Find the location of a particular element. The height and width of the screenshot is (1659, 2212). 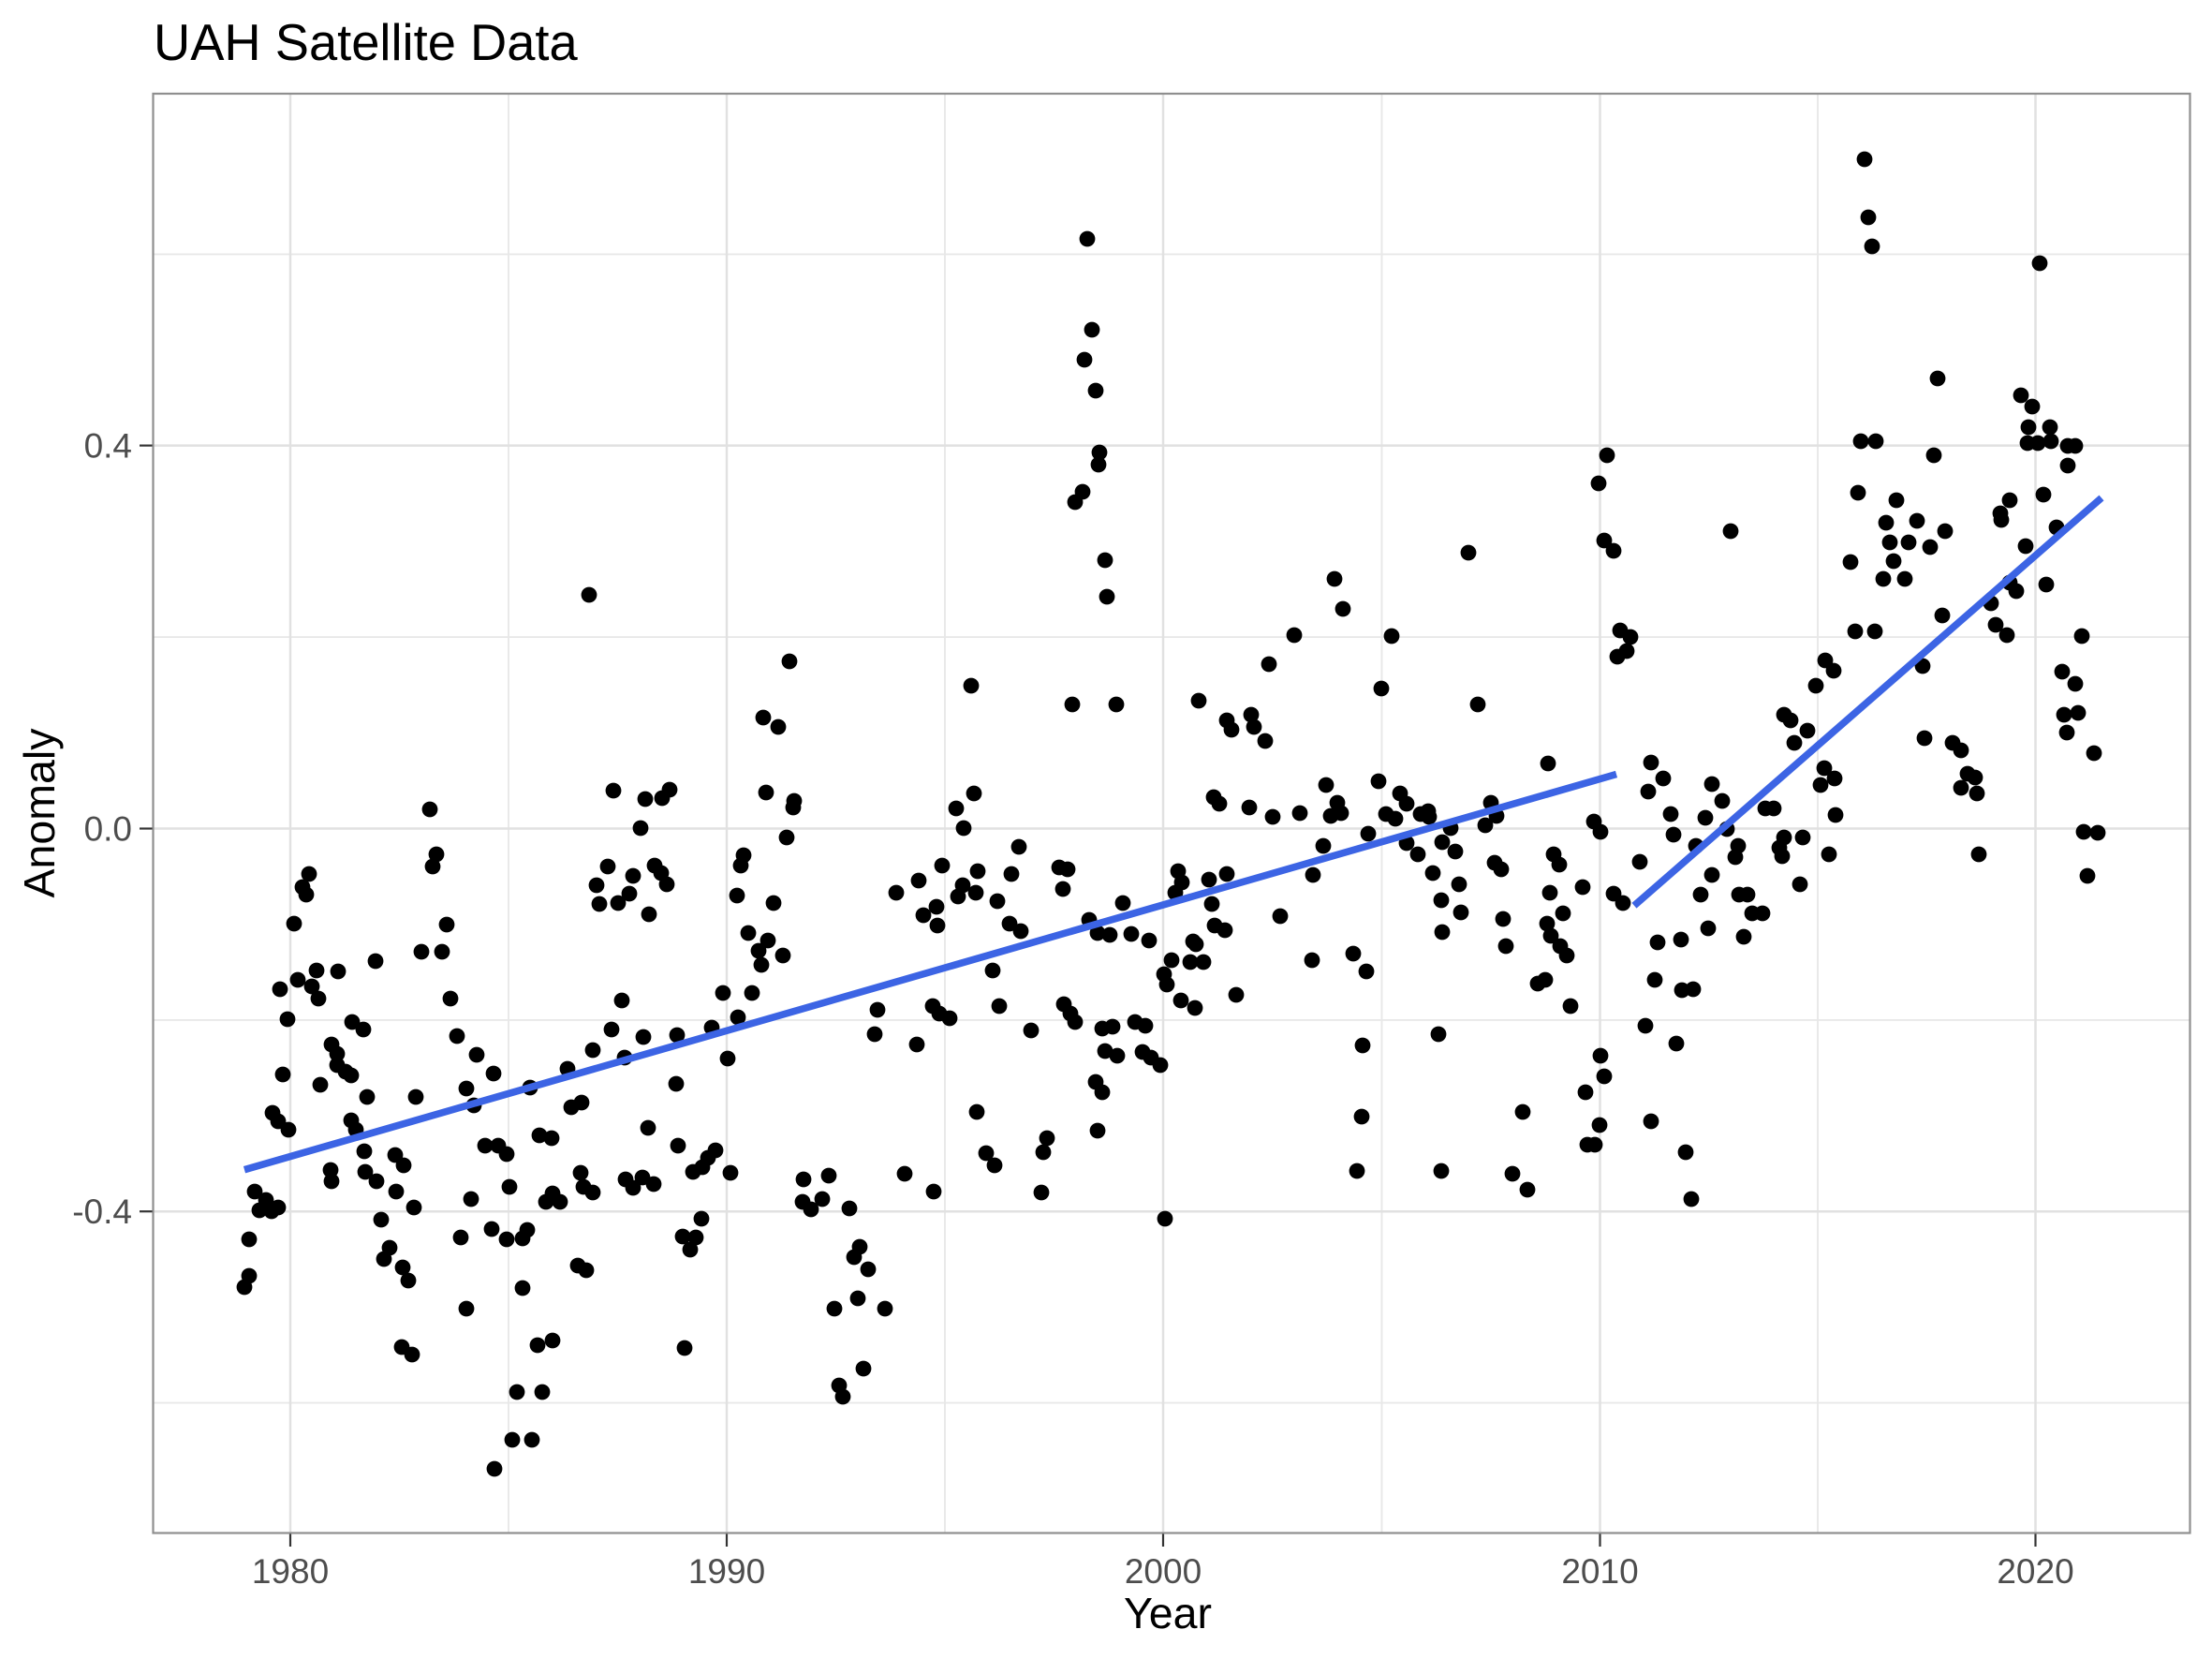

svg-text: -0.4 is located at coordinates (102, 1211).